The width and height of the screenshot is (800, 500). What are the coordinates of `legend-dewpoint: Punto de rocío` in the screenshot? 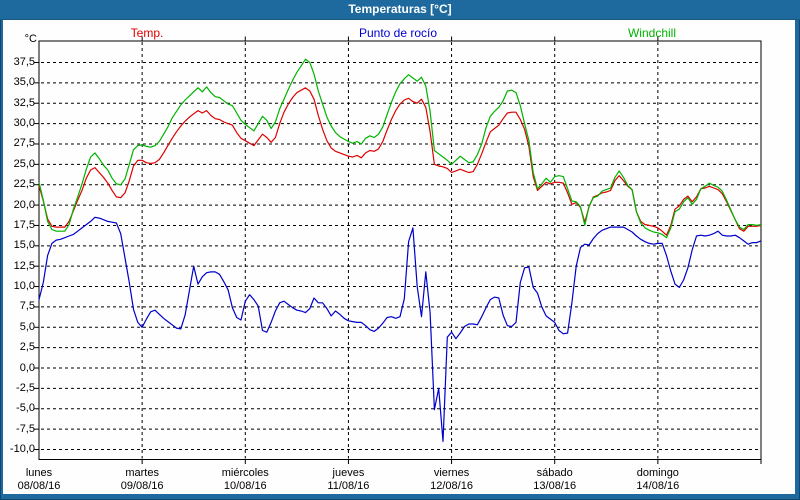 It's located at (398, 33).